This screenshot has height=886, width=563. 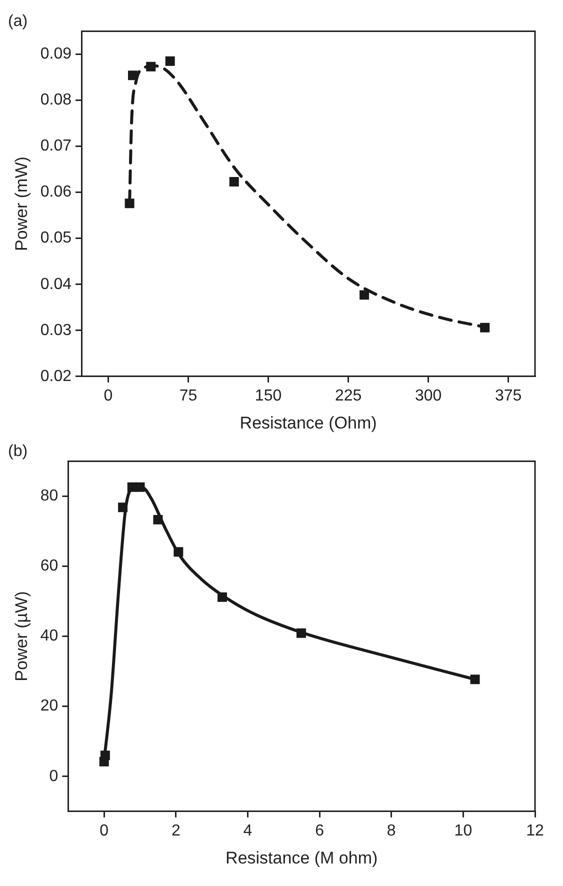 I want to click on y-tick-label: 0.03, so click(x=56, y=330).